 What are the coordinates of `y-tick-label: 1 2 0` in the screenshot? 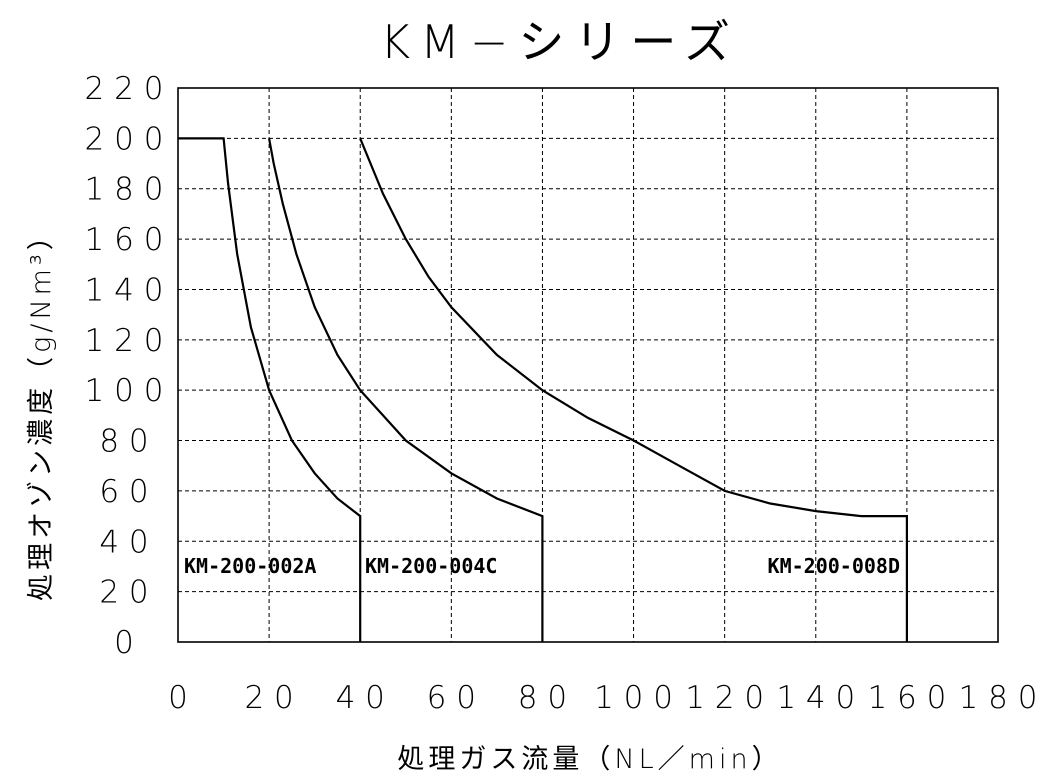 It's located at (124, 341).